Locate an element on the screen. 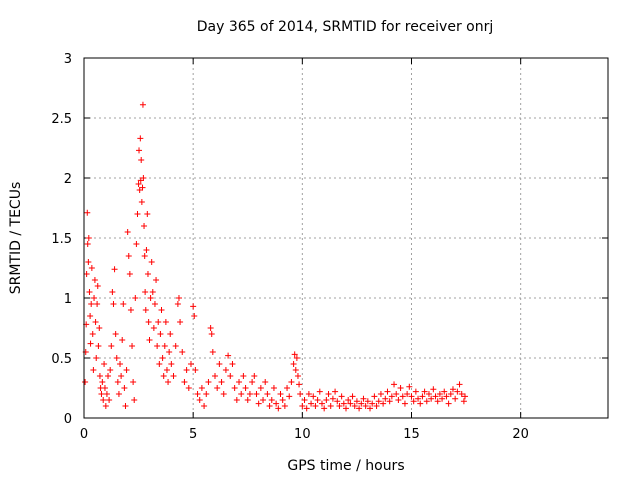 The height and width of the screenshot is (480, 640). y-tick-label: 2 is located at coordinates (68, 179).